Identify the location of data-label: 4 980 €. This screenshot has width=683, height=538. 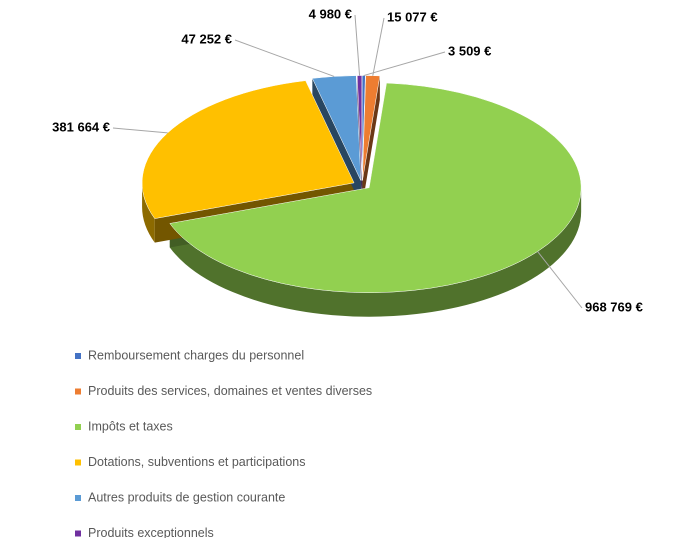
(330, 13).